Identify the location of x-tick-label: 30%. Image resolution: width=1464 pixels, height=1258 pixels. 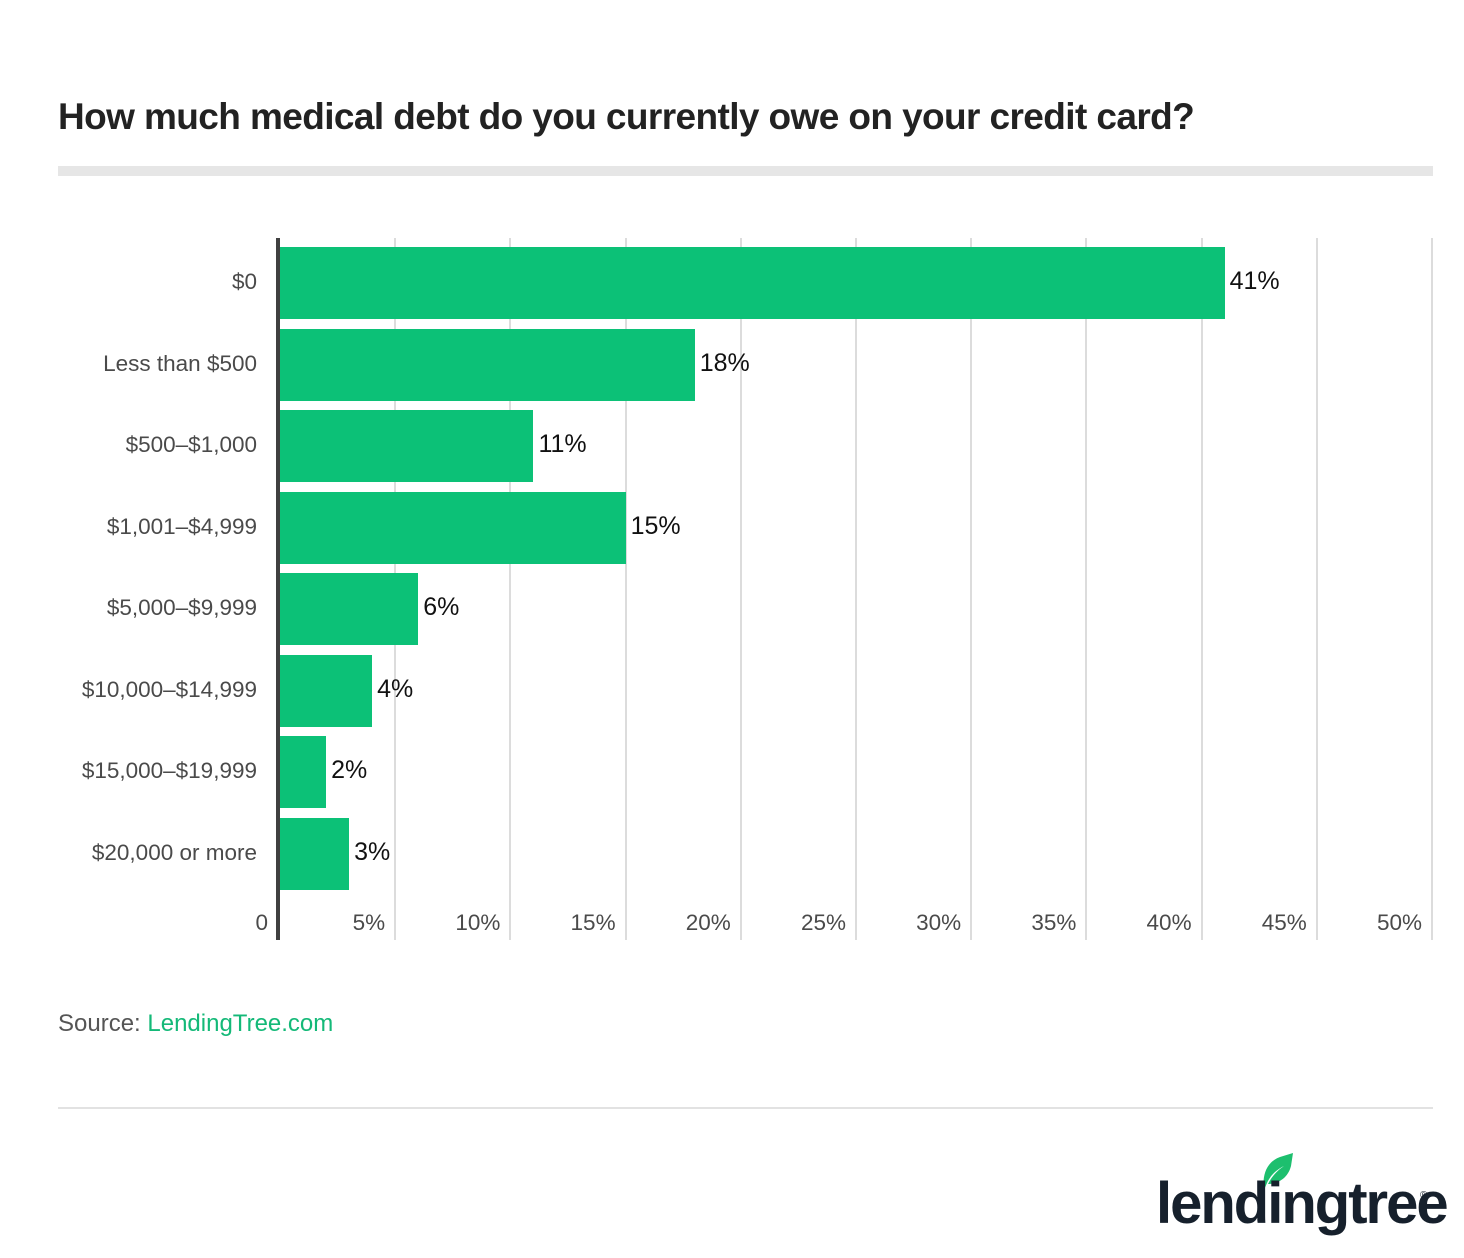
(939, 922).